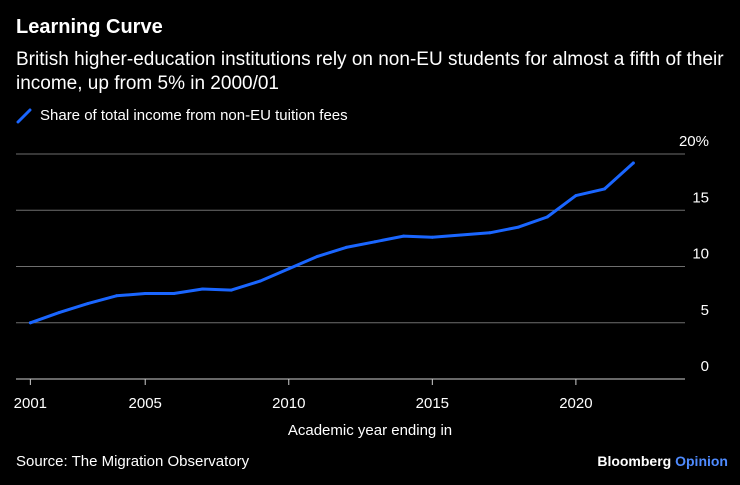  What do you see at coordinates (575, 403) in the screenshot?
I see `x-tick-label: 2020` at bounding box center [575, 403].